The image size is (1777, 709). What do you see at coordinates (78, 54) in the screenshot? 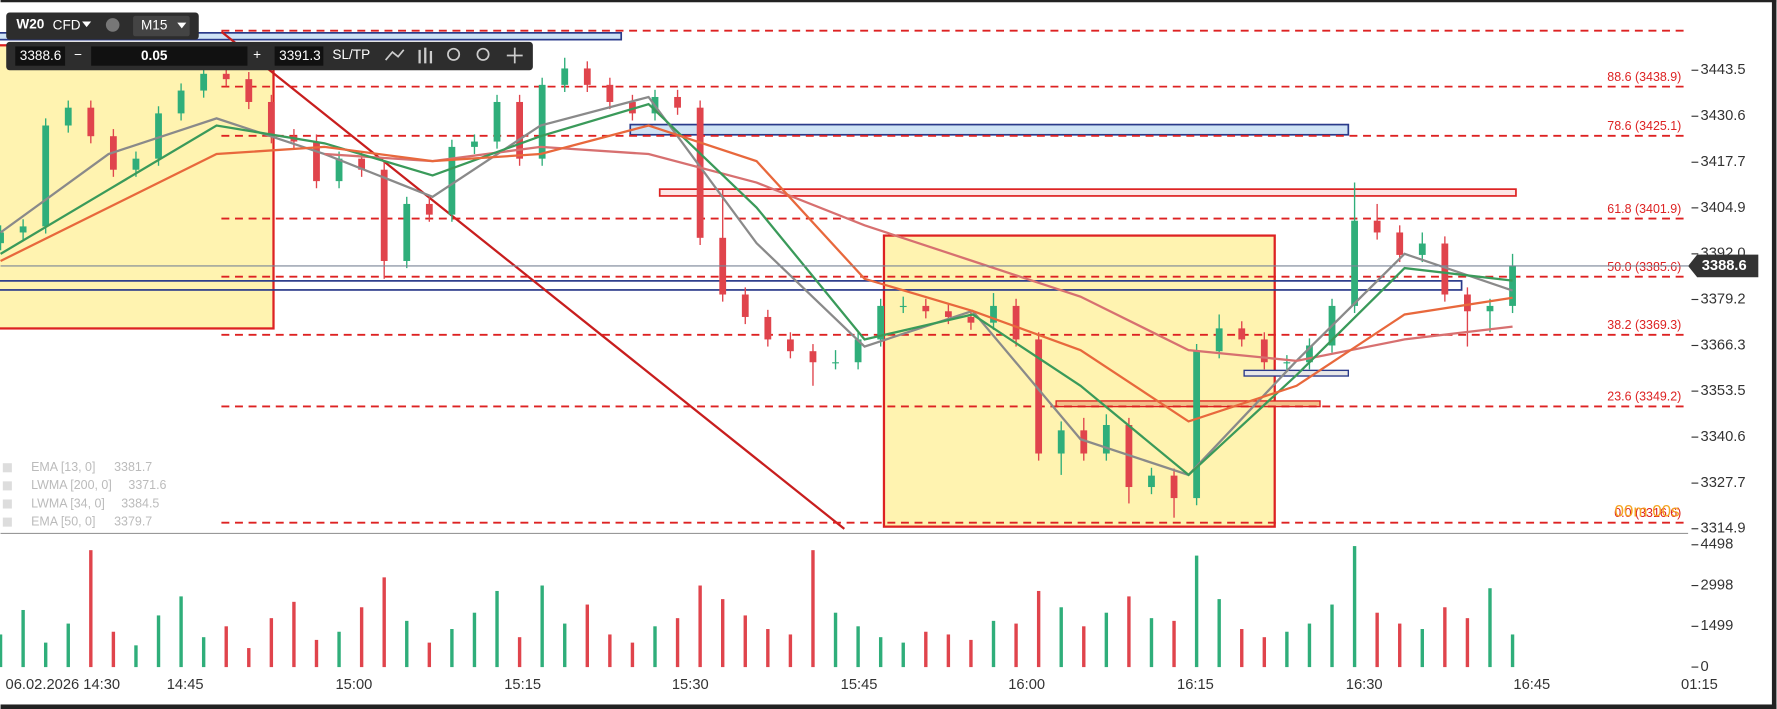
I see `minus-button: −` at bounding box center [78, 54].